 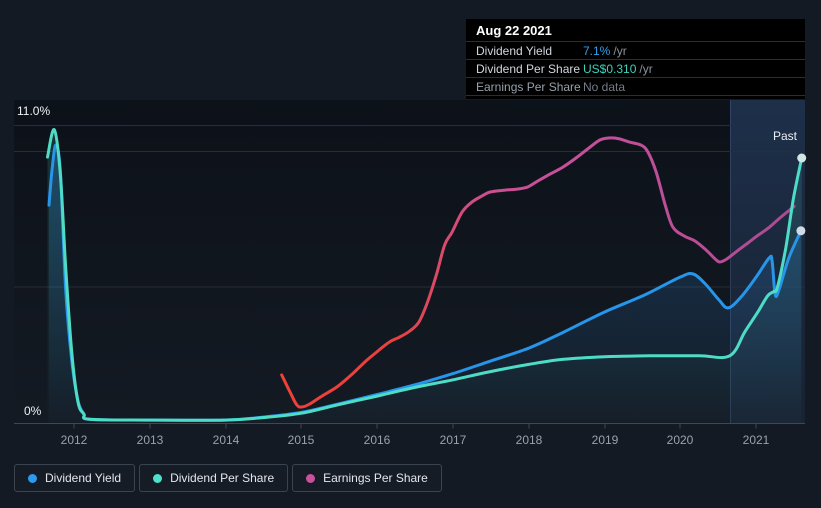 What do you see at coordinates (756, 440) in the screenshot?
I see `x-axis-label-2021: 2021` at bounding box center [756, 440].